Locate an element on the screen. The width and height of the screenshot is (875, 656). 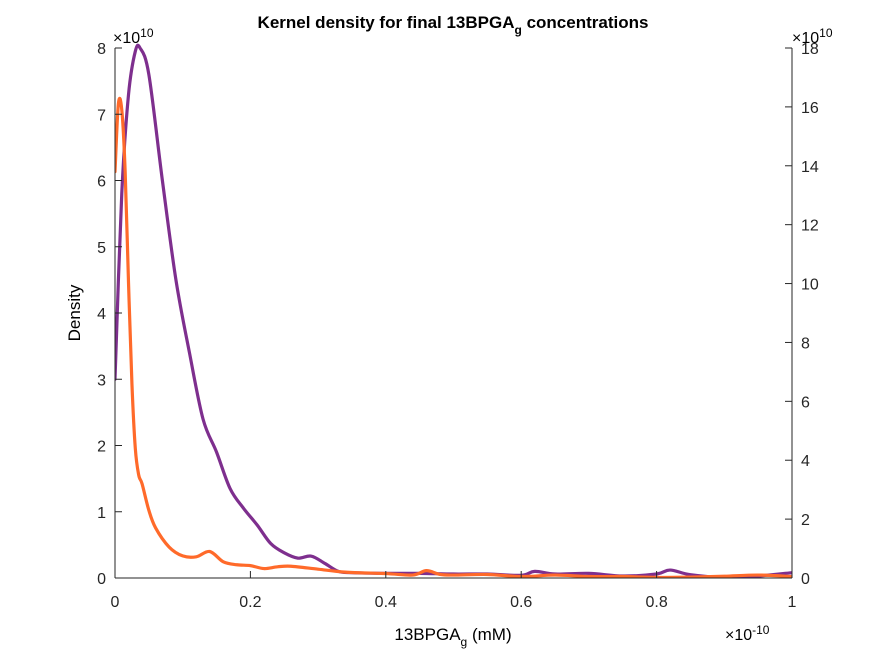
x-exponent-power: -10 is located at coordinates (761, 630).